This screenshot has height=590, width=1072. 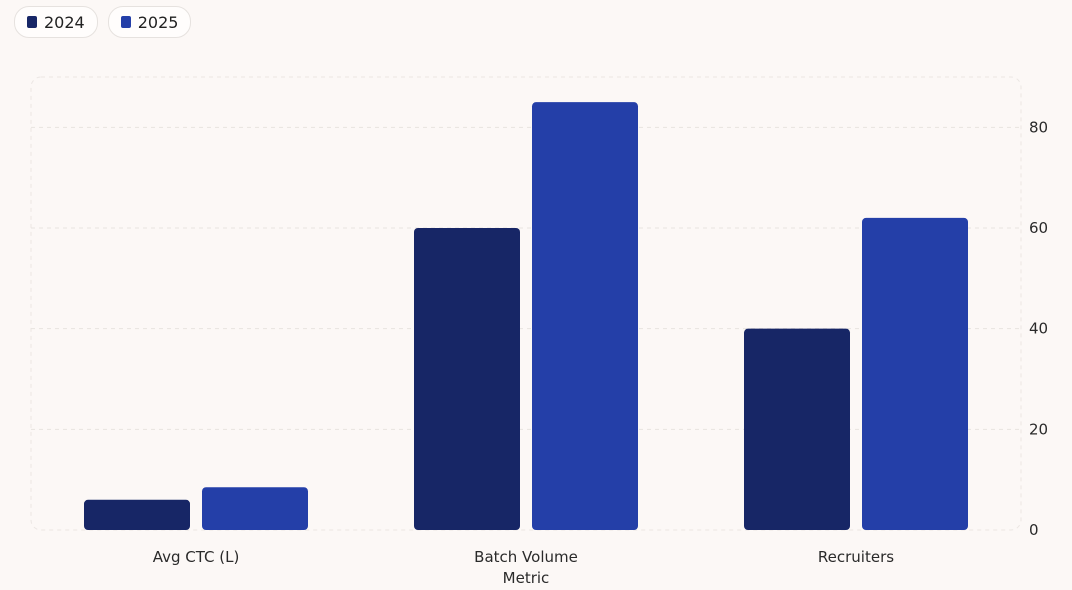 What do you see at coordinates (196, 557) in the screenshot?
I see `x-tick-label: Avg CTC (L)` at bounding box center [196, 557].